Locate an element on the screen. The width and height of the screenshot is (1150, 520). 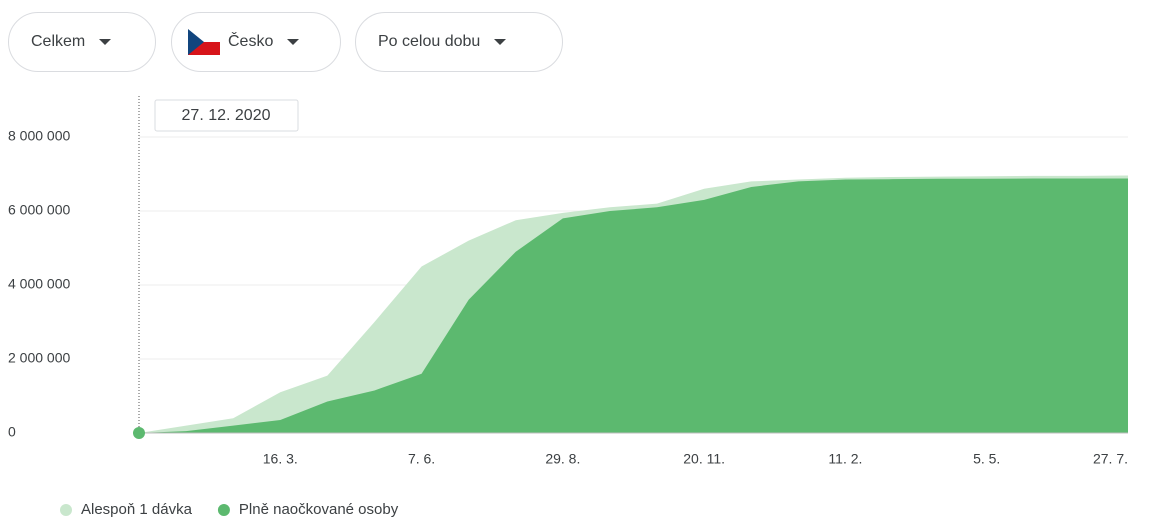
legend-label: Alespoň 1 dávka is located at coordinates (137, 509).